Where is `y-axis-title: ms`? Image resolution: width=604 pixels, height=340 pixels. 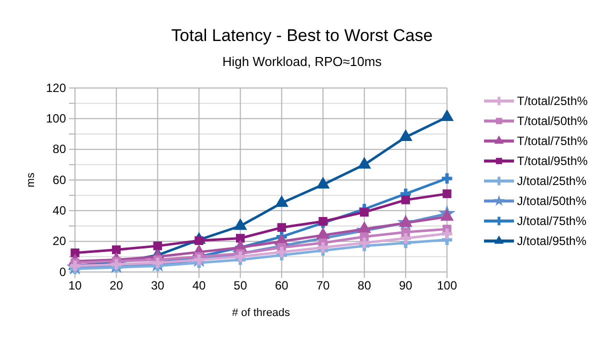 y-axis-title: ms is located at coordinates (31, 180).